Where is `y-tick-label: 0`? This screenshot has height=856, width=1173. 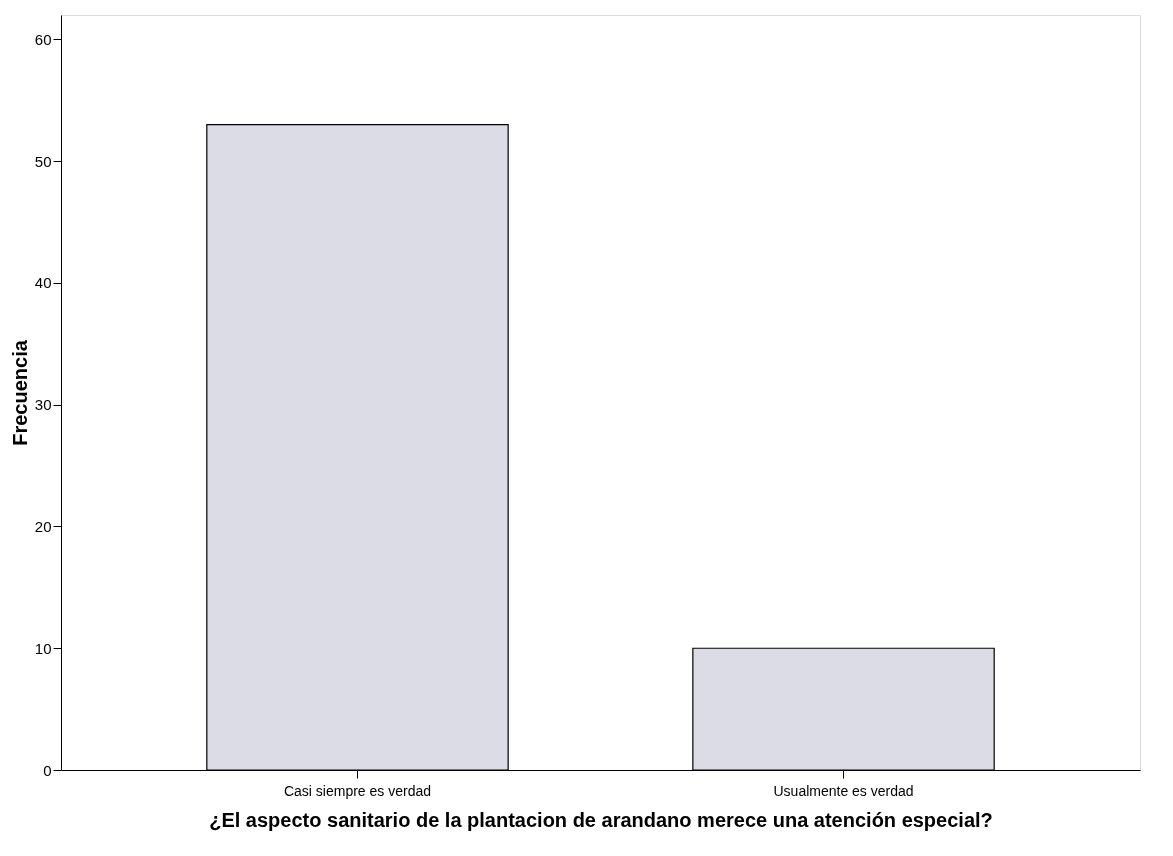
y-tick-label: 0 is located at coordinates (47, 770).